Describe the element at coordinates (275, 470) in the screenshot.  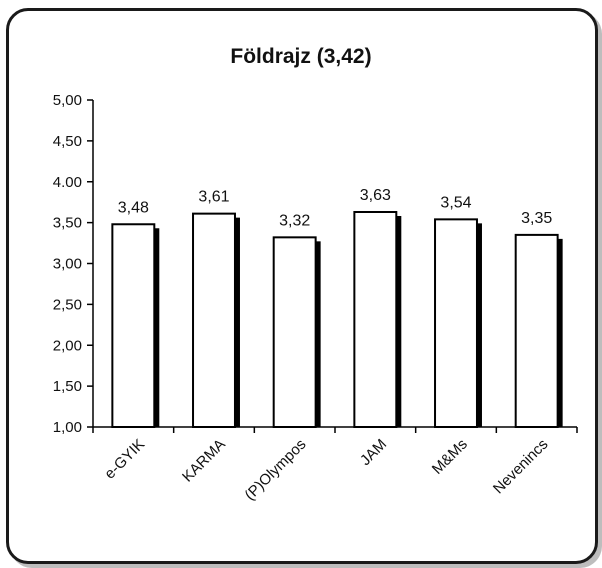
I see `x-tick-label: (P)Olympos` at that location.